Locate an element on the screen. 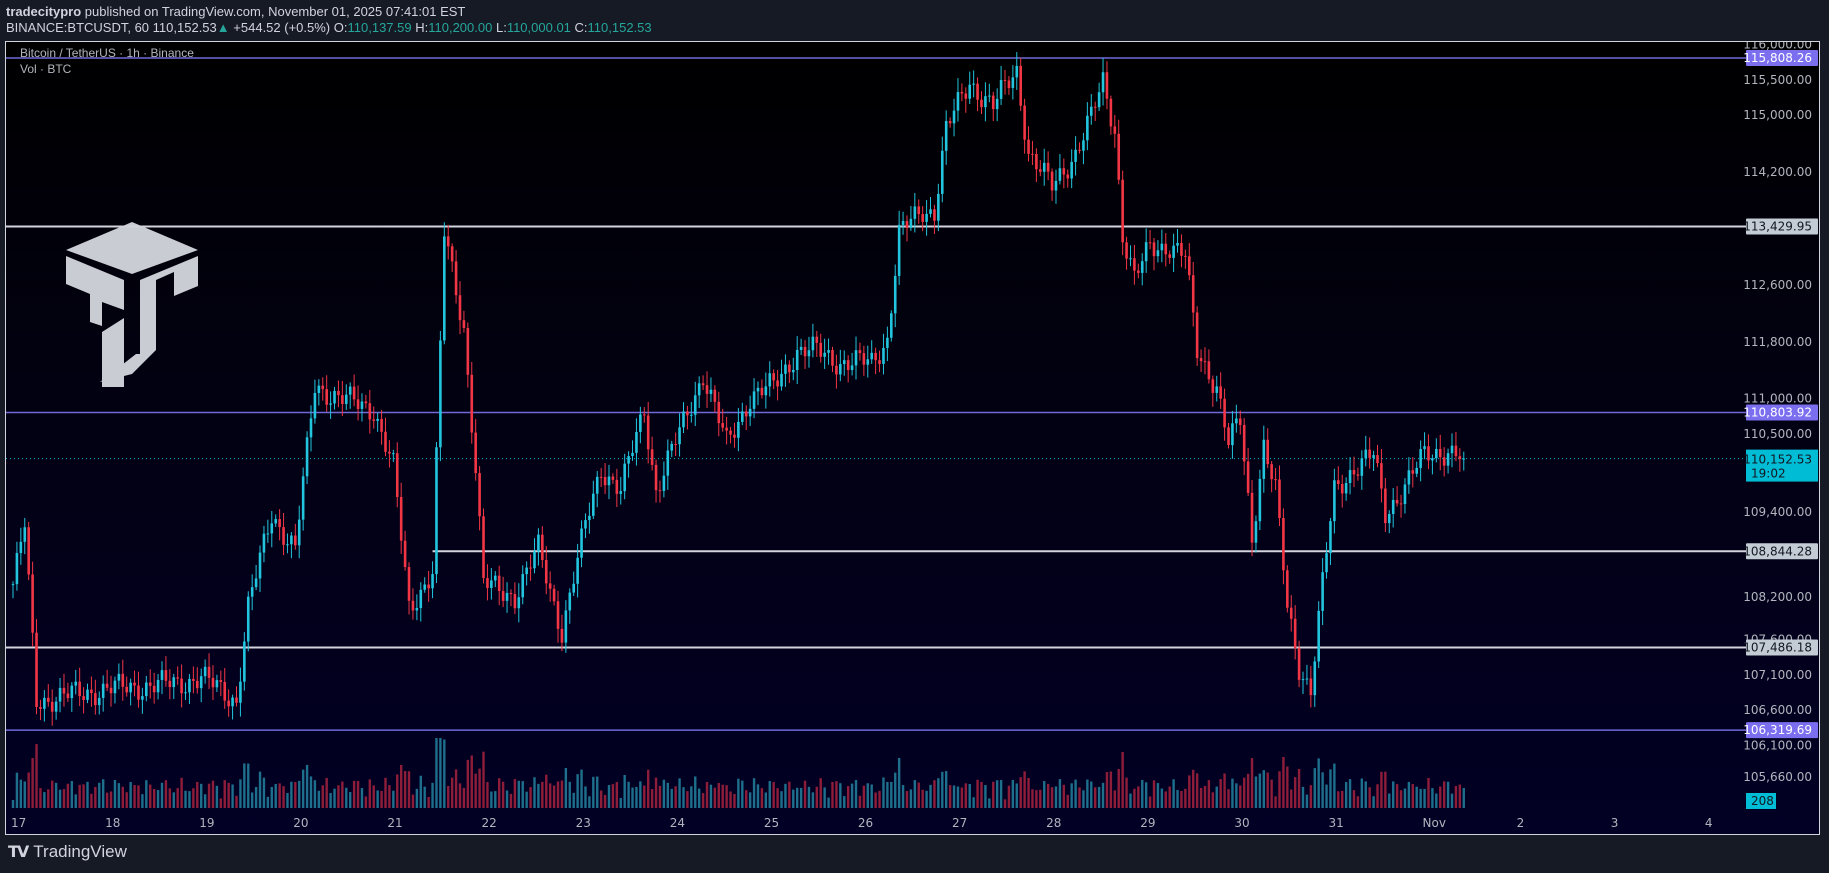 The image size is (1829, 873). brand-name: TradingView is located at coordinates (80, 851).